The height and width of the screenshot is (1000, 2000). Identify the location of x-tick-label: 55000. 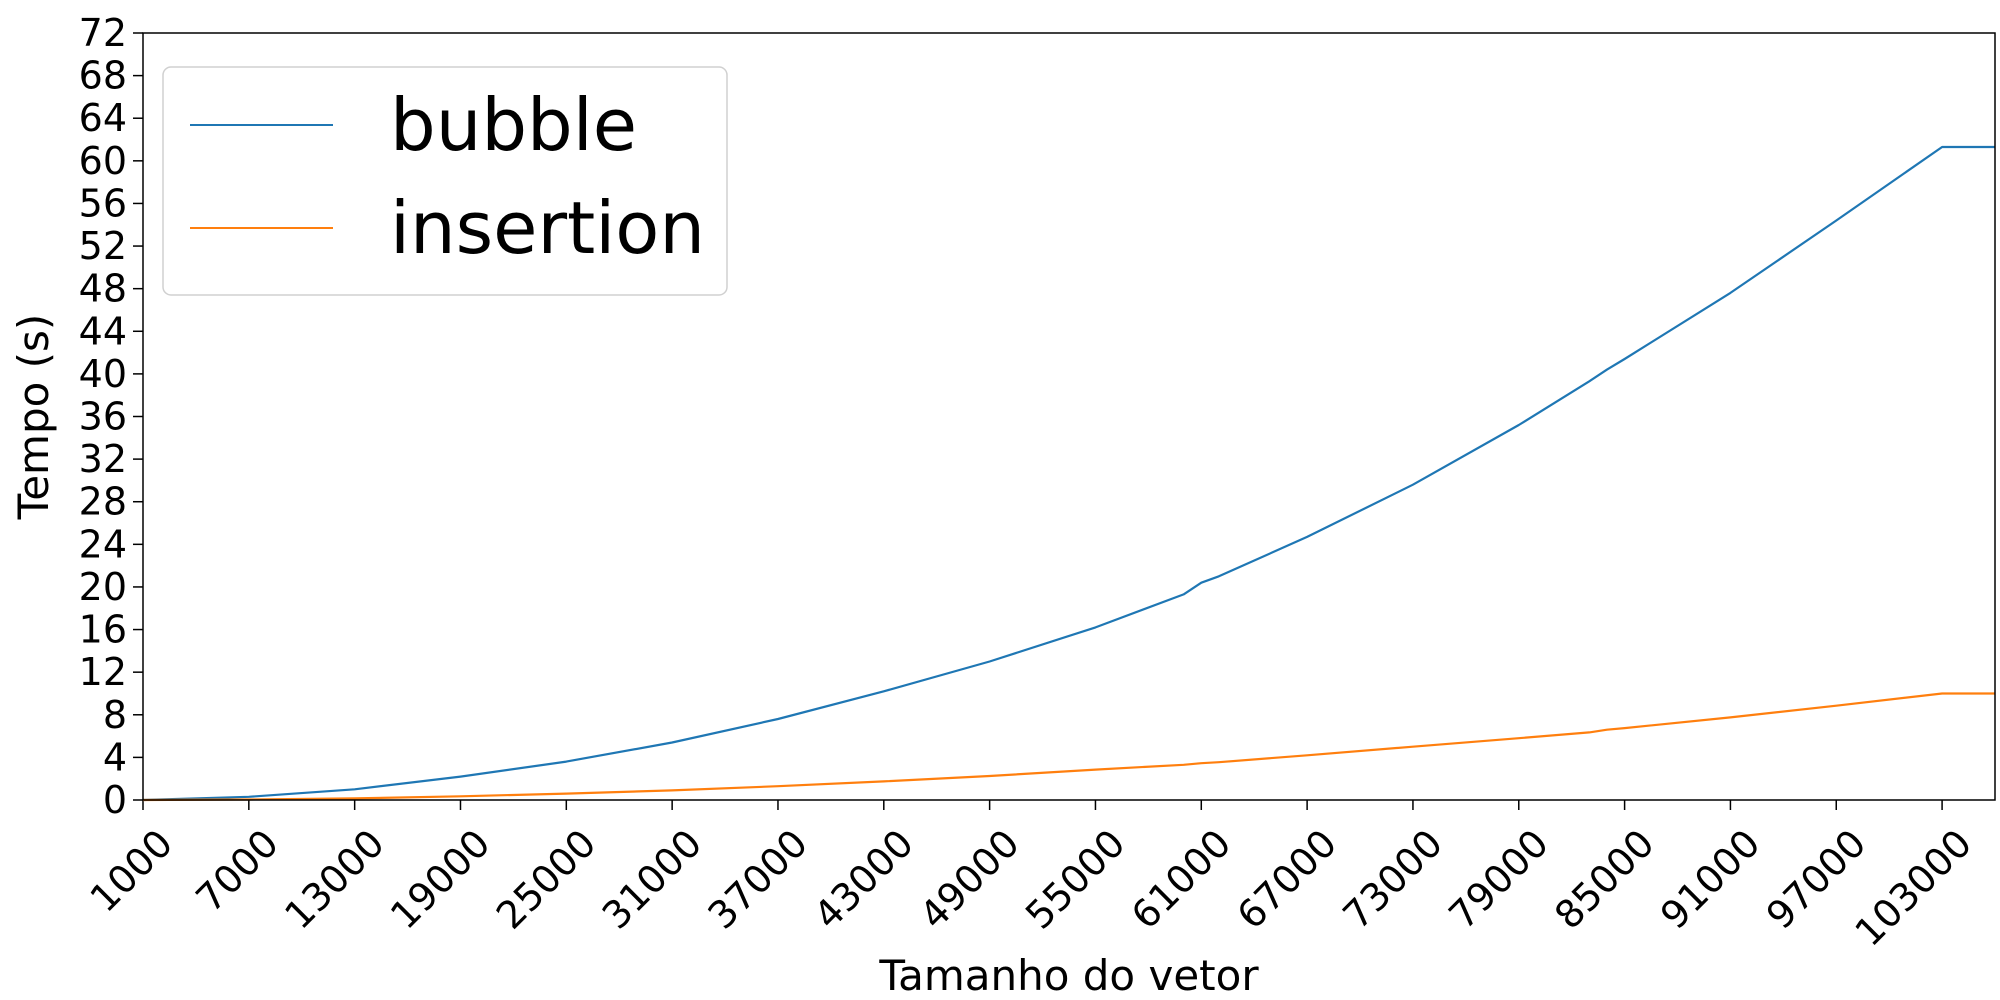
(1075, 879).